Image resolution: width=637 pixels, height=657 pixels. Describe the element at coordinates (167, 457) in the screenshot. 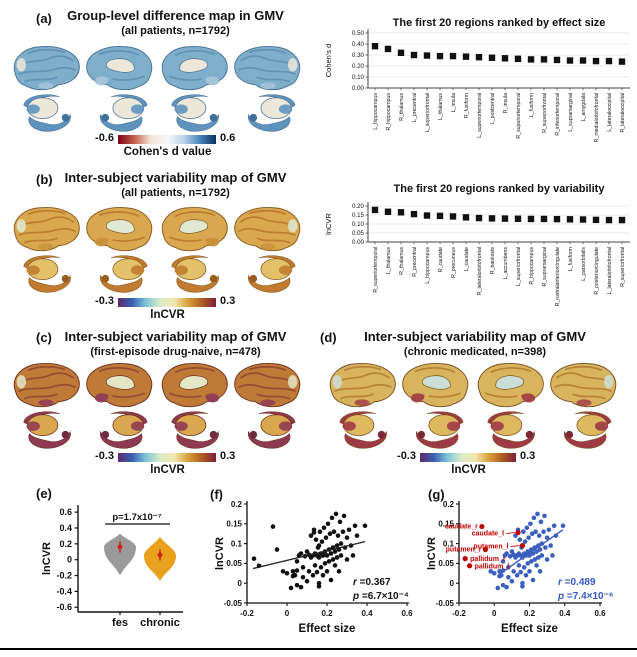

I see `colorbar-c` at that location.